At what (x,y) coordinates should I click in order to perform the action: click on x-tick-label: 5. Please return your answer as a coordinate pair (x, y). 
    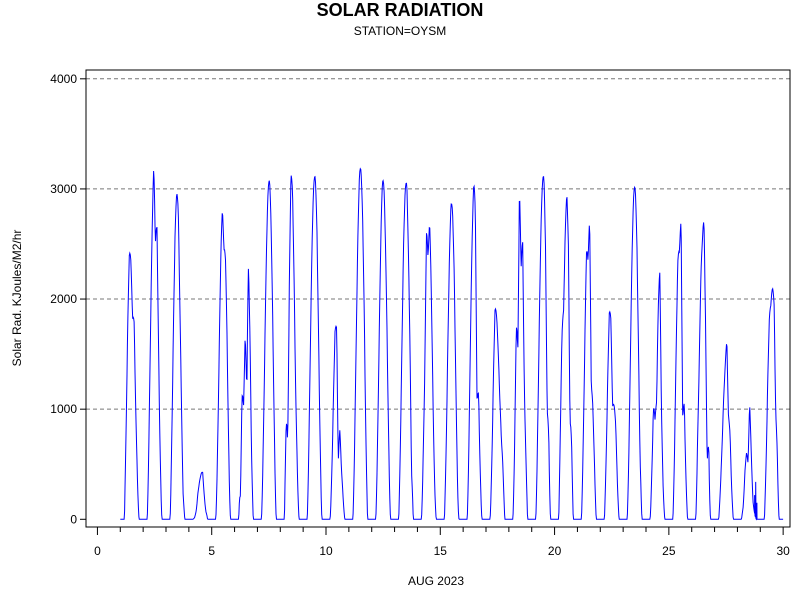
    Looking at the image, I should click on (211, 551).